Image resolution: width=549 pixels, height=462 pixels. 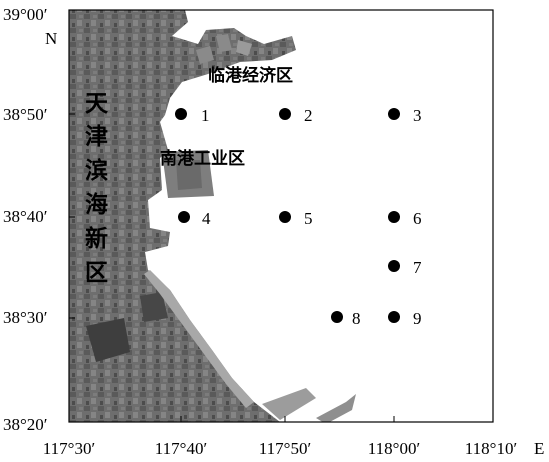 What do you see at coordinates (96, 238) in the screenshot?
I see `binhai-char-5: 新` at bounding box center [96, 238].